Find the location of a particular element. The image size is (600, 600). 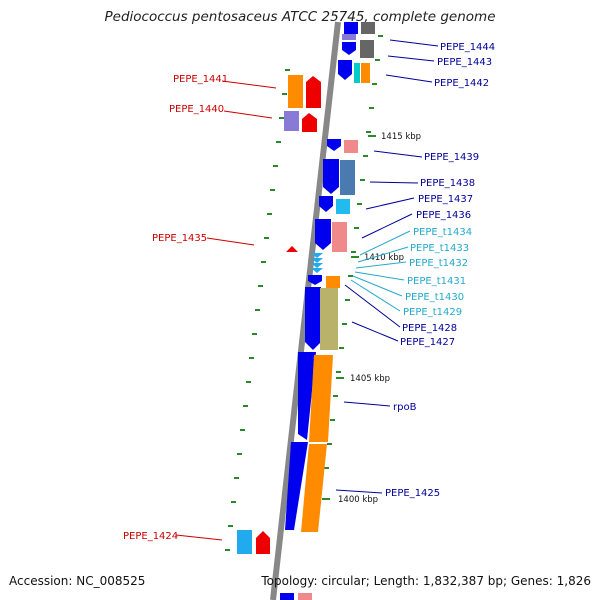

feature-pepe-1428b is located at coordinates (333, 282).